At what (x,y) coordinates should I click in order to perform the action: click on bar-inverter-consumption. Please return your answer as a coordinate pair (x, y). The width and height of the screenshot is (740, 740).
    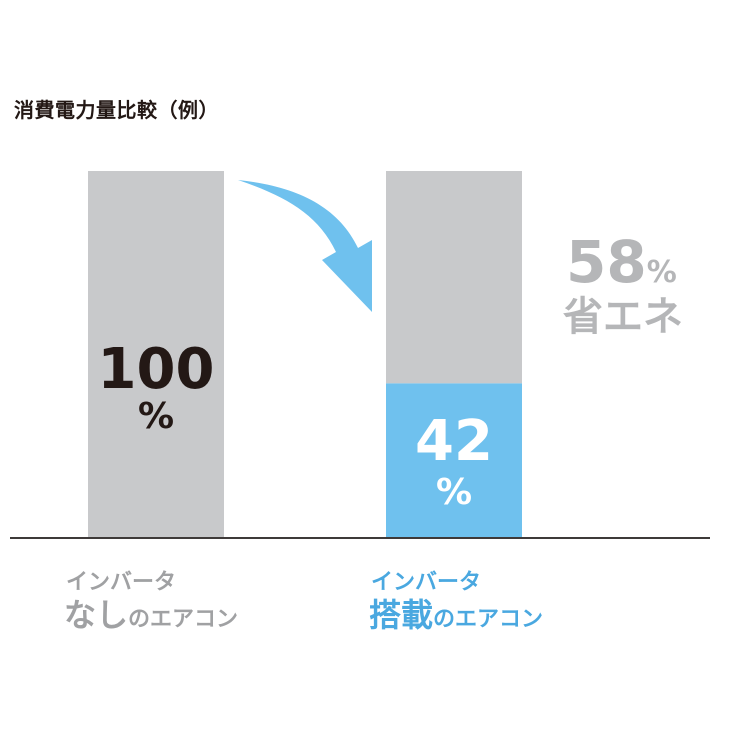
    Looking at the image, I should click on (454, 460).